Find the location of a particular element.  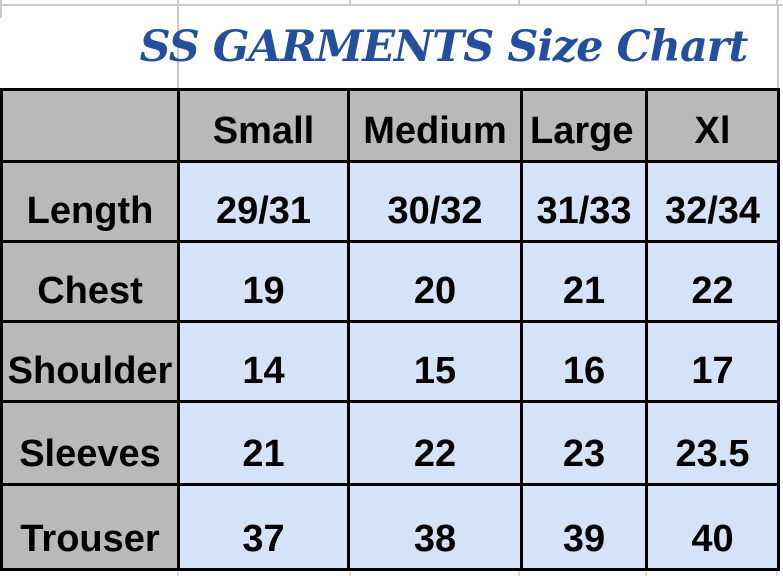

cell-sleeves-xl: 23.5 is located at coordinates (712, 443).